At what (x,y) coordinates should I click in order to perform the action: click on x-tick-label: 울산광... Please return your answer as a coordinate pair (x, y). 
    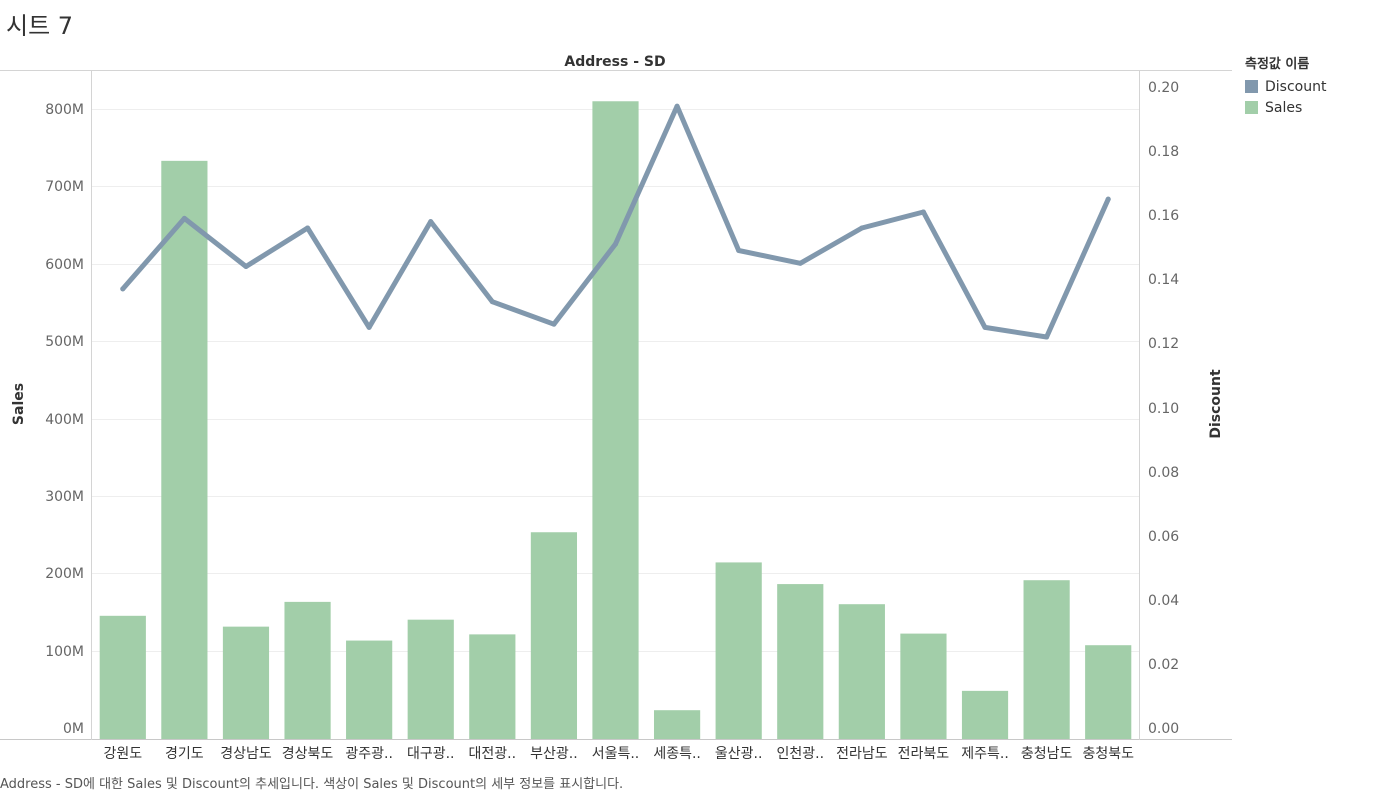
    Looking at the image, I should click on (739, 754).